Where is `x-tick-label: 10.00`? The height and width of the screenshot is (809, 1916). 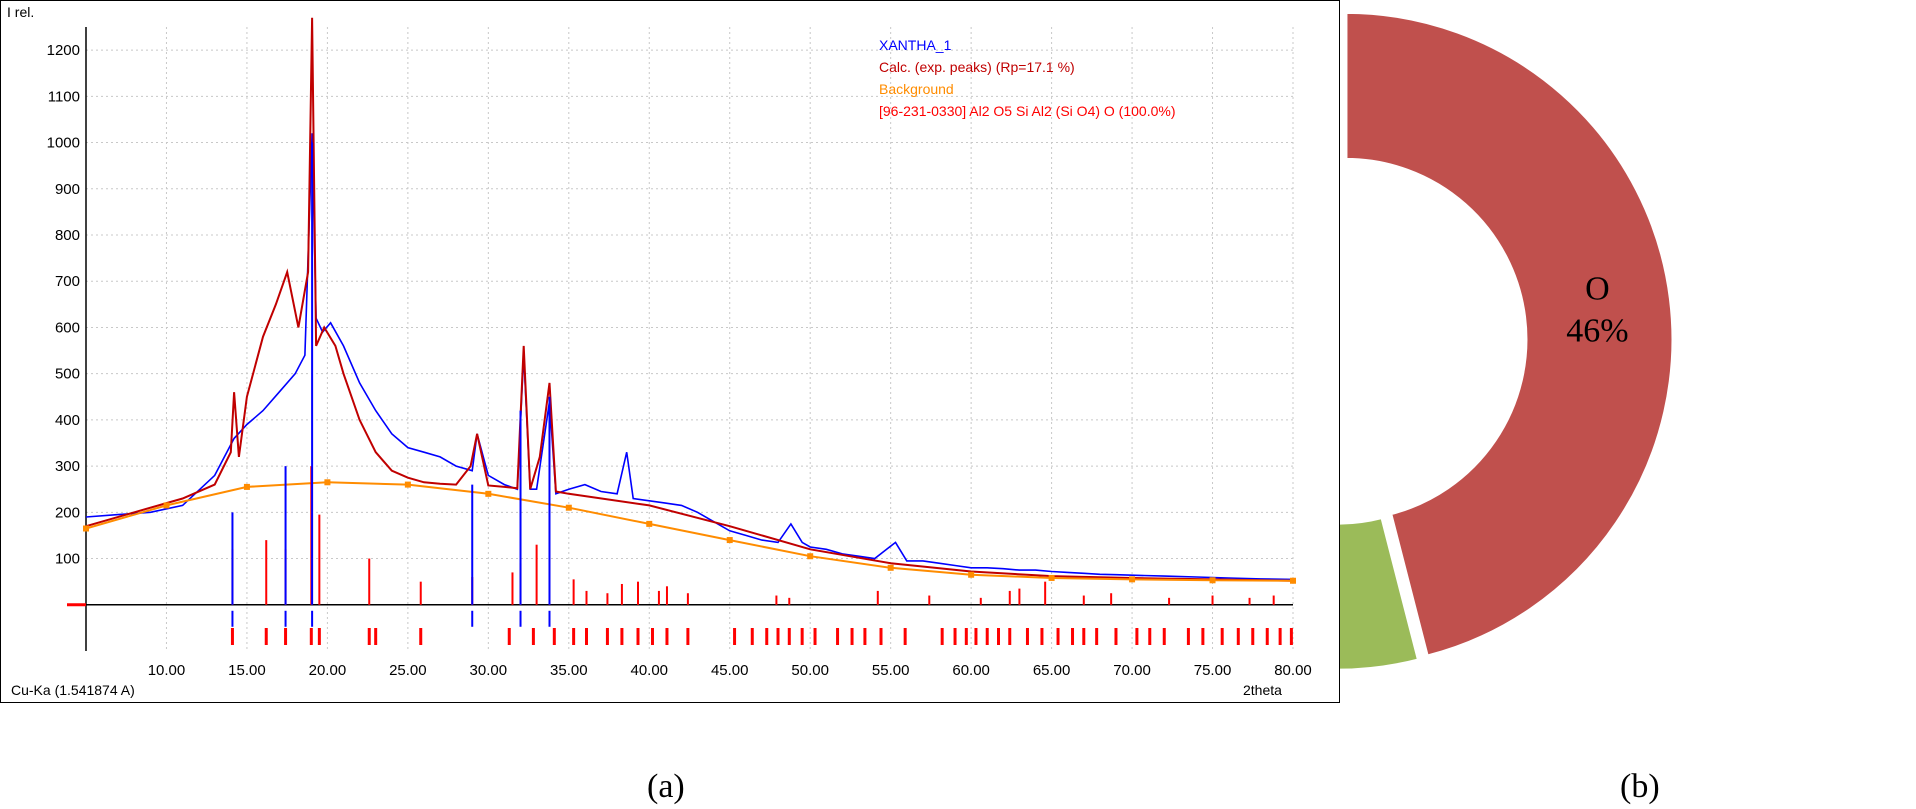 x-tick-label: 10.00 is located at coordinates (167, 670).